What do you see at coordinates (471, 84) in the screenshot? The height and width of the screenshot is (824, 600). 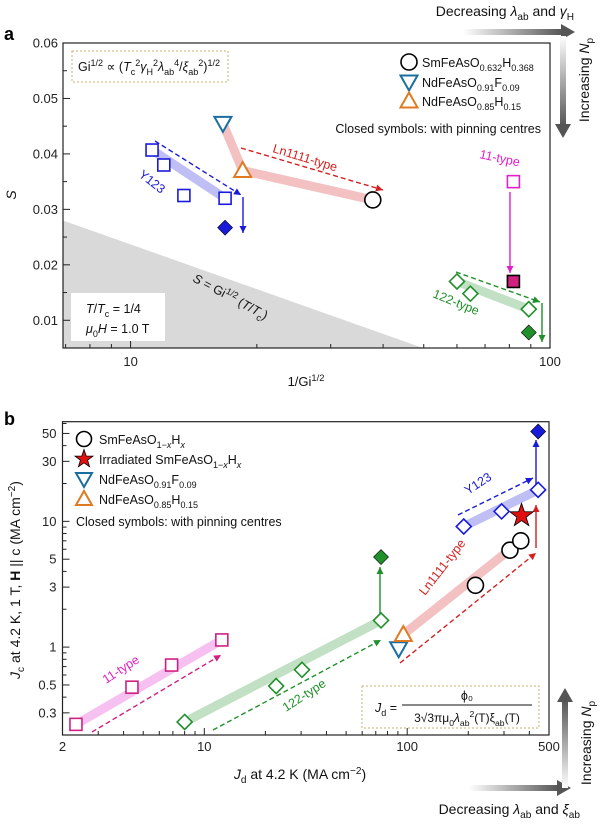 I see `legend-label-a: NdFeAsO0.91F0.09` at bounding box center [471, 84].